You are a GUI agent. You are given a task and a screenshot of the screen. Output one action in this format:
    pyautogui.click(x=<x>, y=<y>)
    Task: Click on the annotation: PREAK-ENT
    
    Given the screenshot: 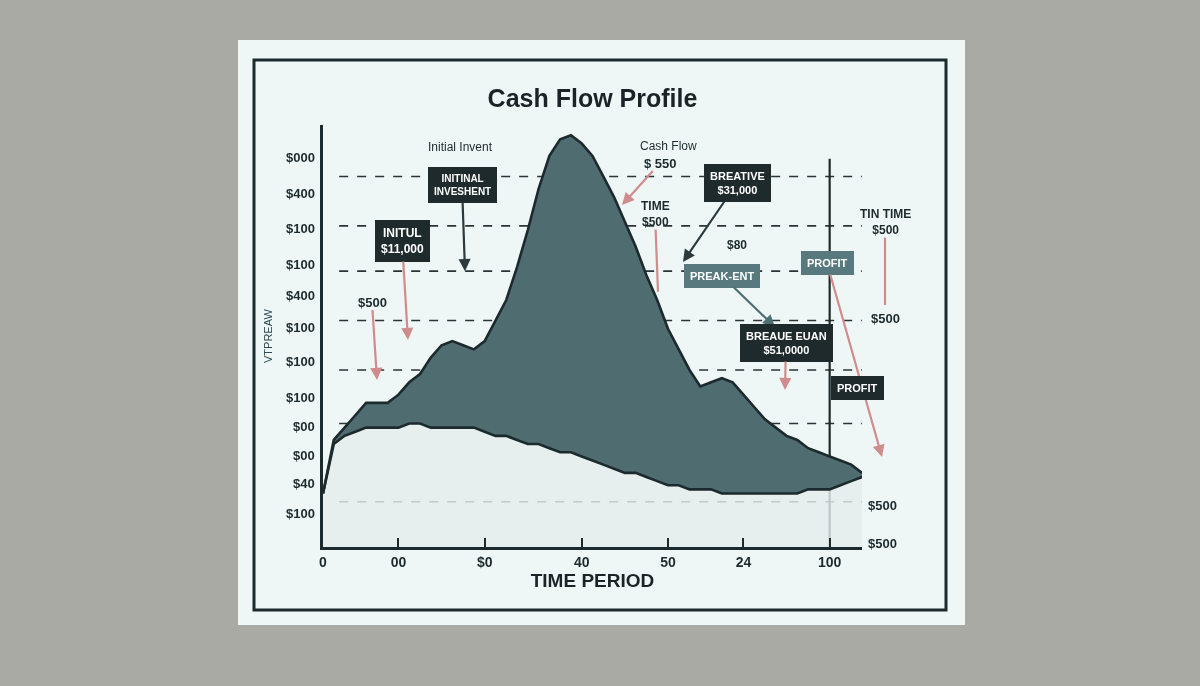 What is the action you would take?
    pyautogui.click(x=722, y=276)
    